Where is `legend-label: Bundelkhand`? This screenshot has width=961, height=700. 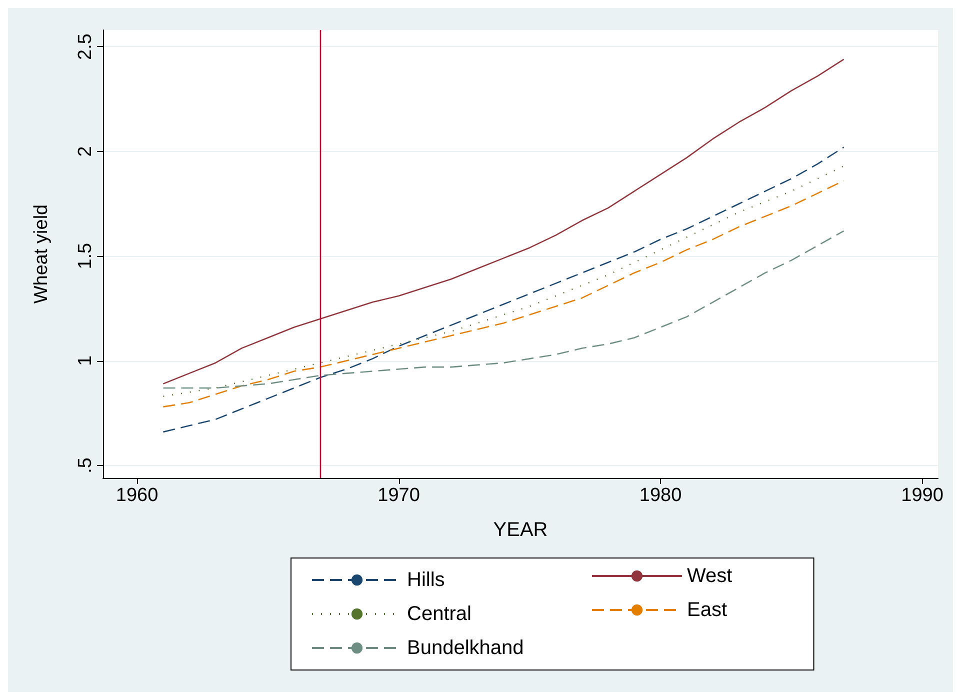 legend-label: Bundelkhand is located at coordinates (465, 648).